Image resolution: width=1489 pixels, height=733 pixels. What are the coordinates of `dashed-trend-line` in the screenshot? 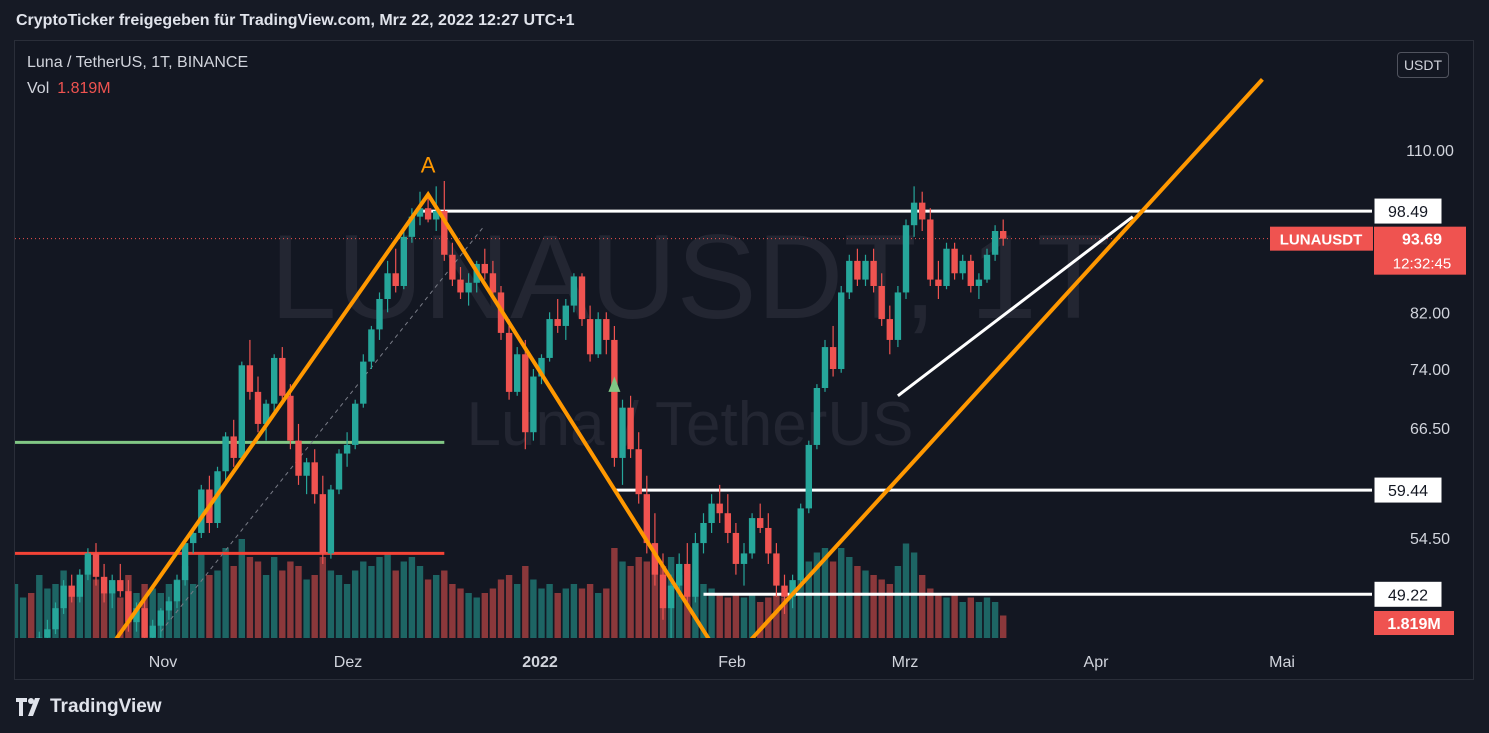 It's located at (323, 428).